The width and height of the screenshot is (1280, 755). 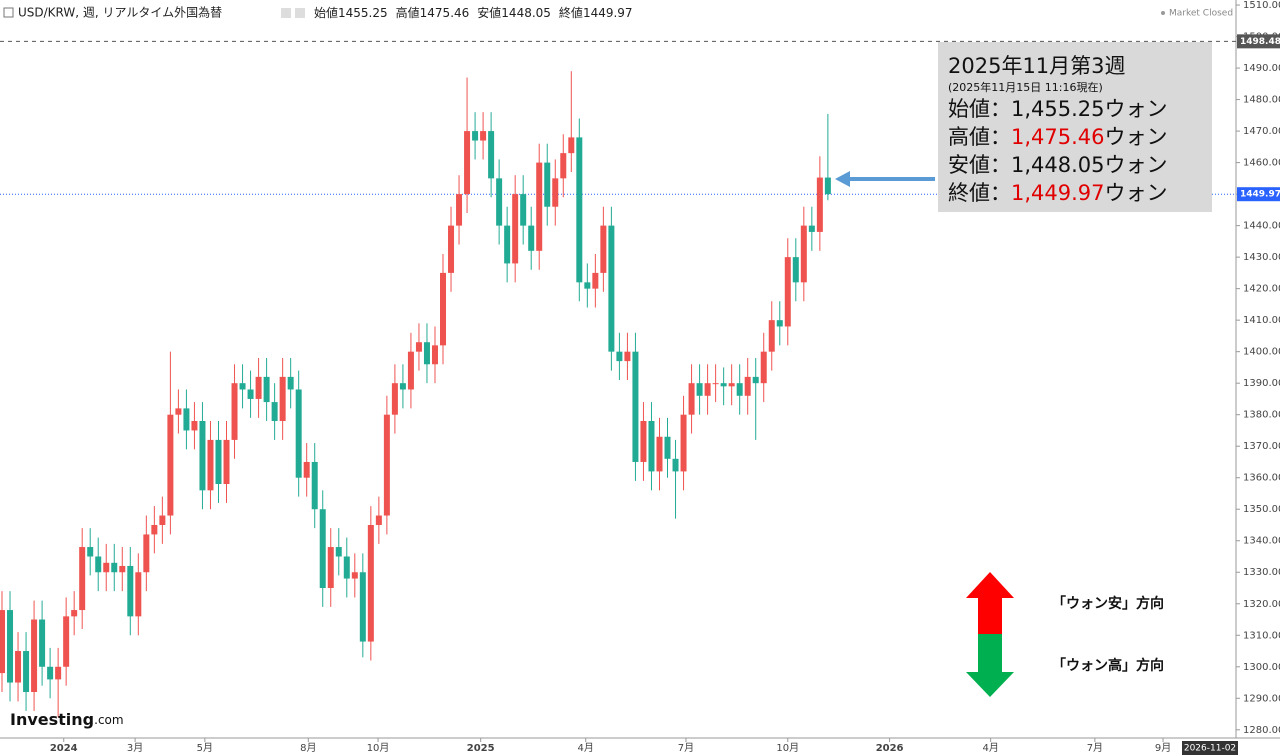 I want to click on y-tick-label: 1300.00, so click(x=1261, y=667).